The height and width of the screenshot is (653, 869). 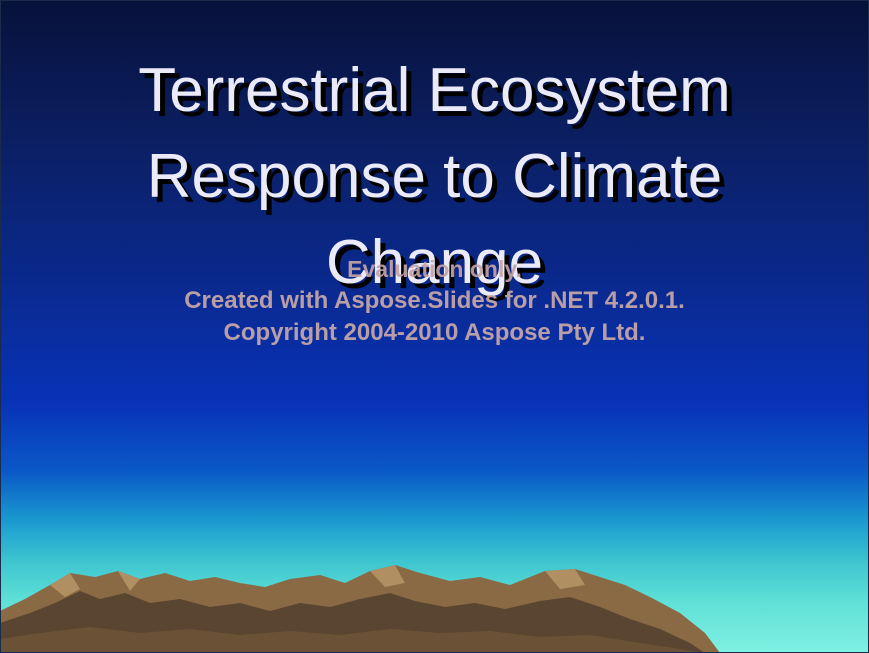 I want to click on mountain-range-image, so click(x=360, y=609).